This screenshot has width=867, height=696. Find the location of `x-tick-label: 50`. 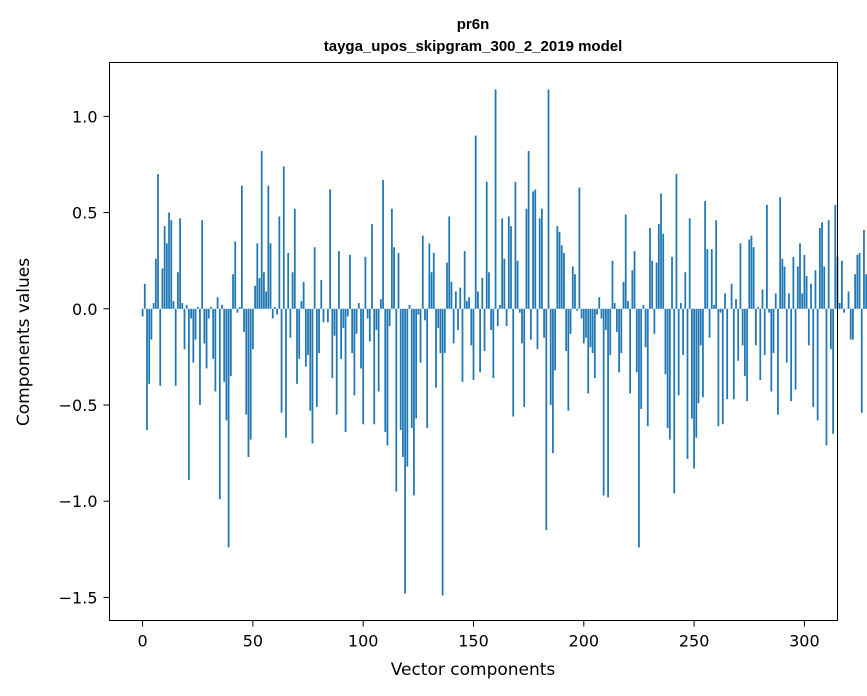

x-tick-label: 50 is located at coordinates (253, 641).